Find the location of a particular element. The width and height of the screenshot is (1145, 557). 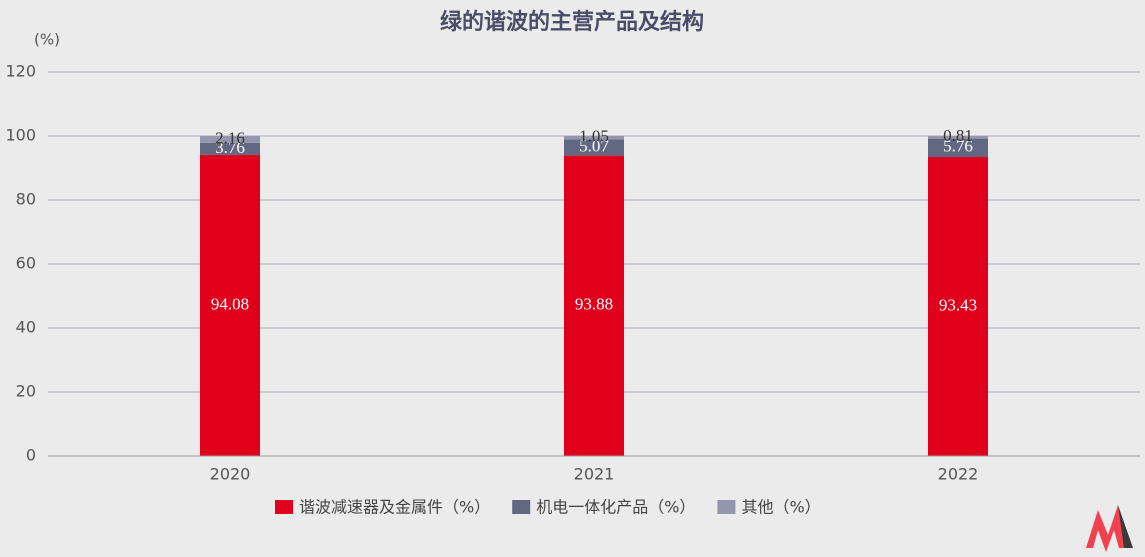

data-label: 93.88 is located at coordinates (594, 304).